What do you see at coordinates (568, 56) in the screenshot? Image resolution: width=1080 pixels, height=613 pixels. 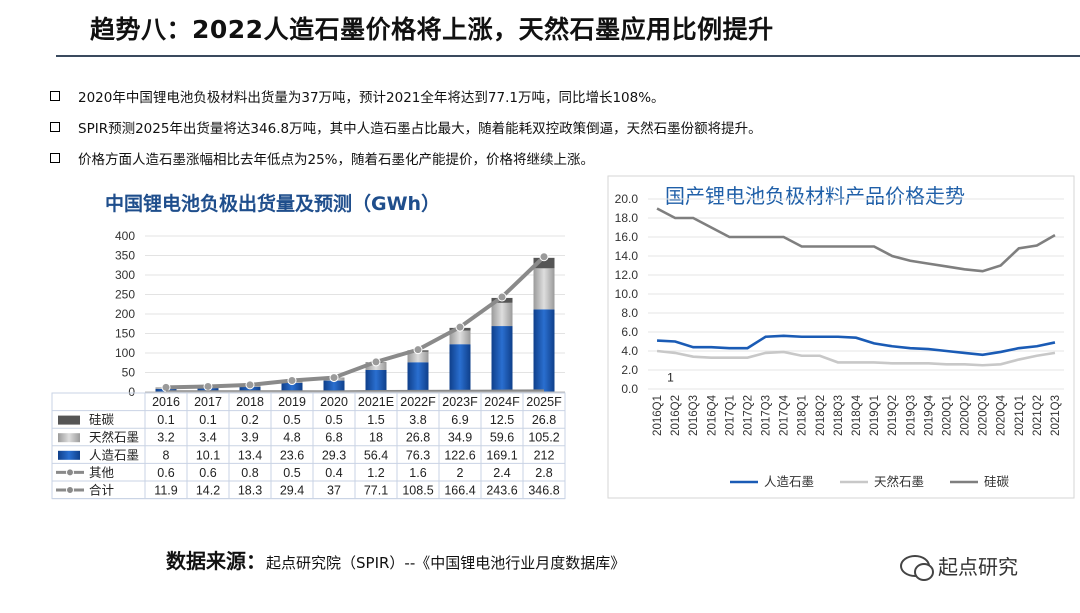 I see `title-divider` at bounding box center [568, 56].